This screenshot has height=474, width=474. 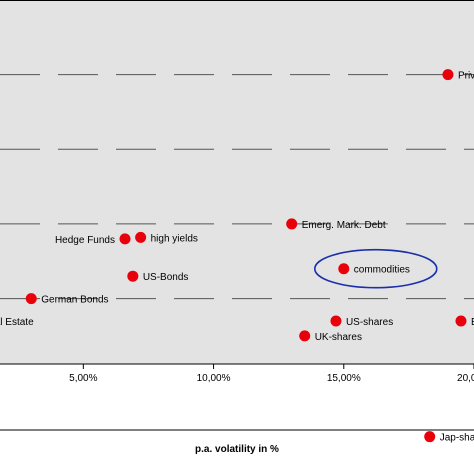 I want to click on data-point-label: Hedge Funds, so click(x=85, y=240).